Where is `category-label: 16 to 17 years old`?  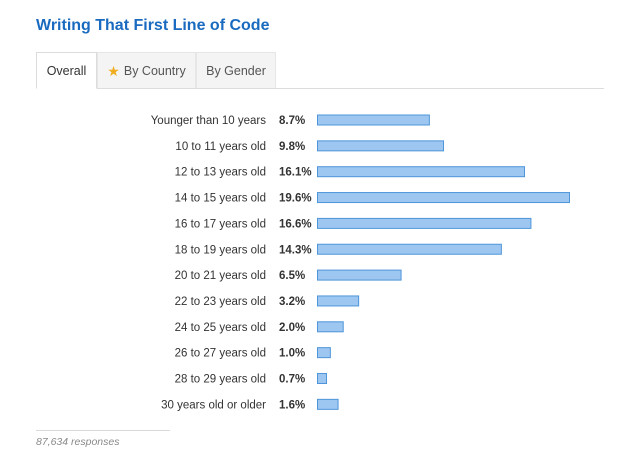
category-label: 16 to 17 years old is located at coordinates (220, 224).